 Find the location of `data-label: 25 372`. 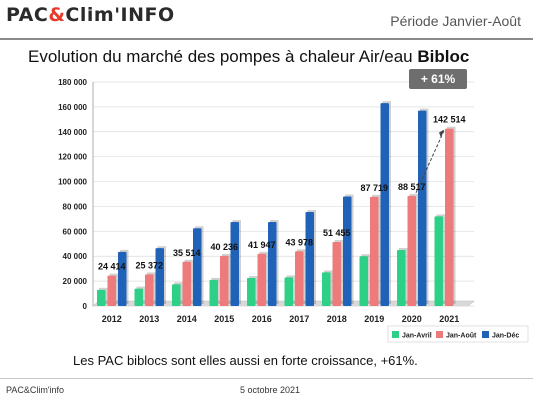

data-label: 25 372 is located at coordinates (149, 265).